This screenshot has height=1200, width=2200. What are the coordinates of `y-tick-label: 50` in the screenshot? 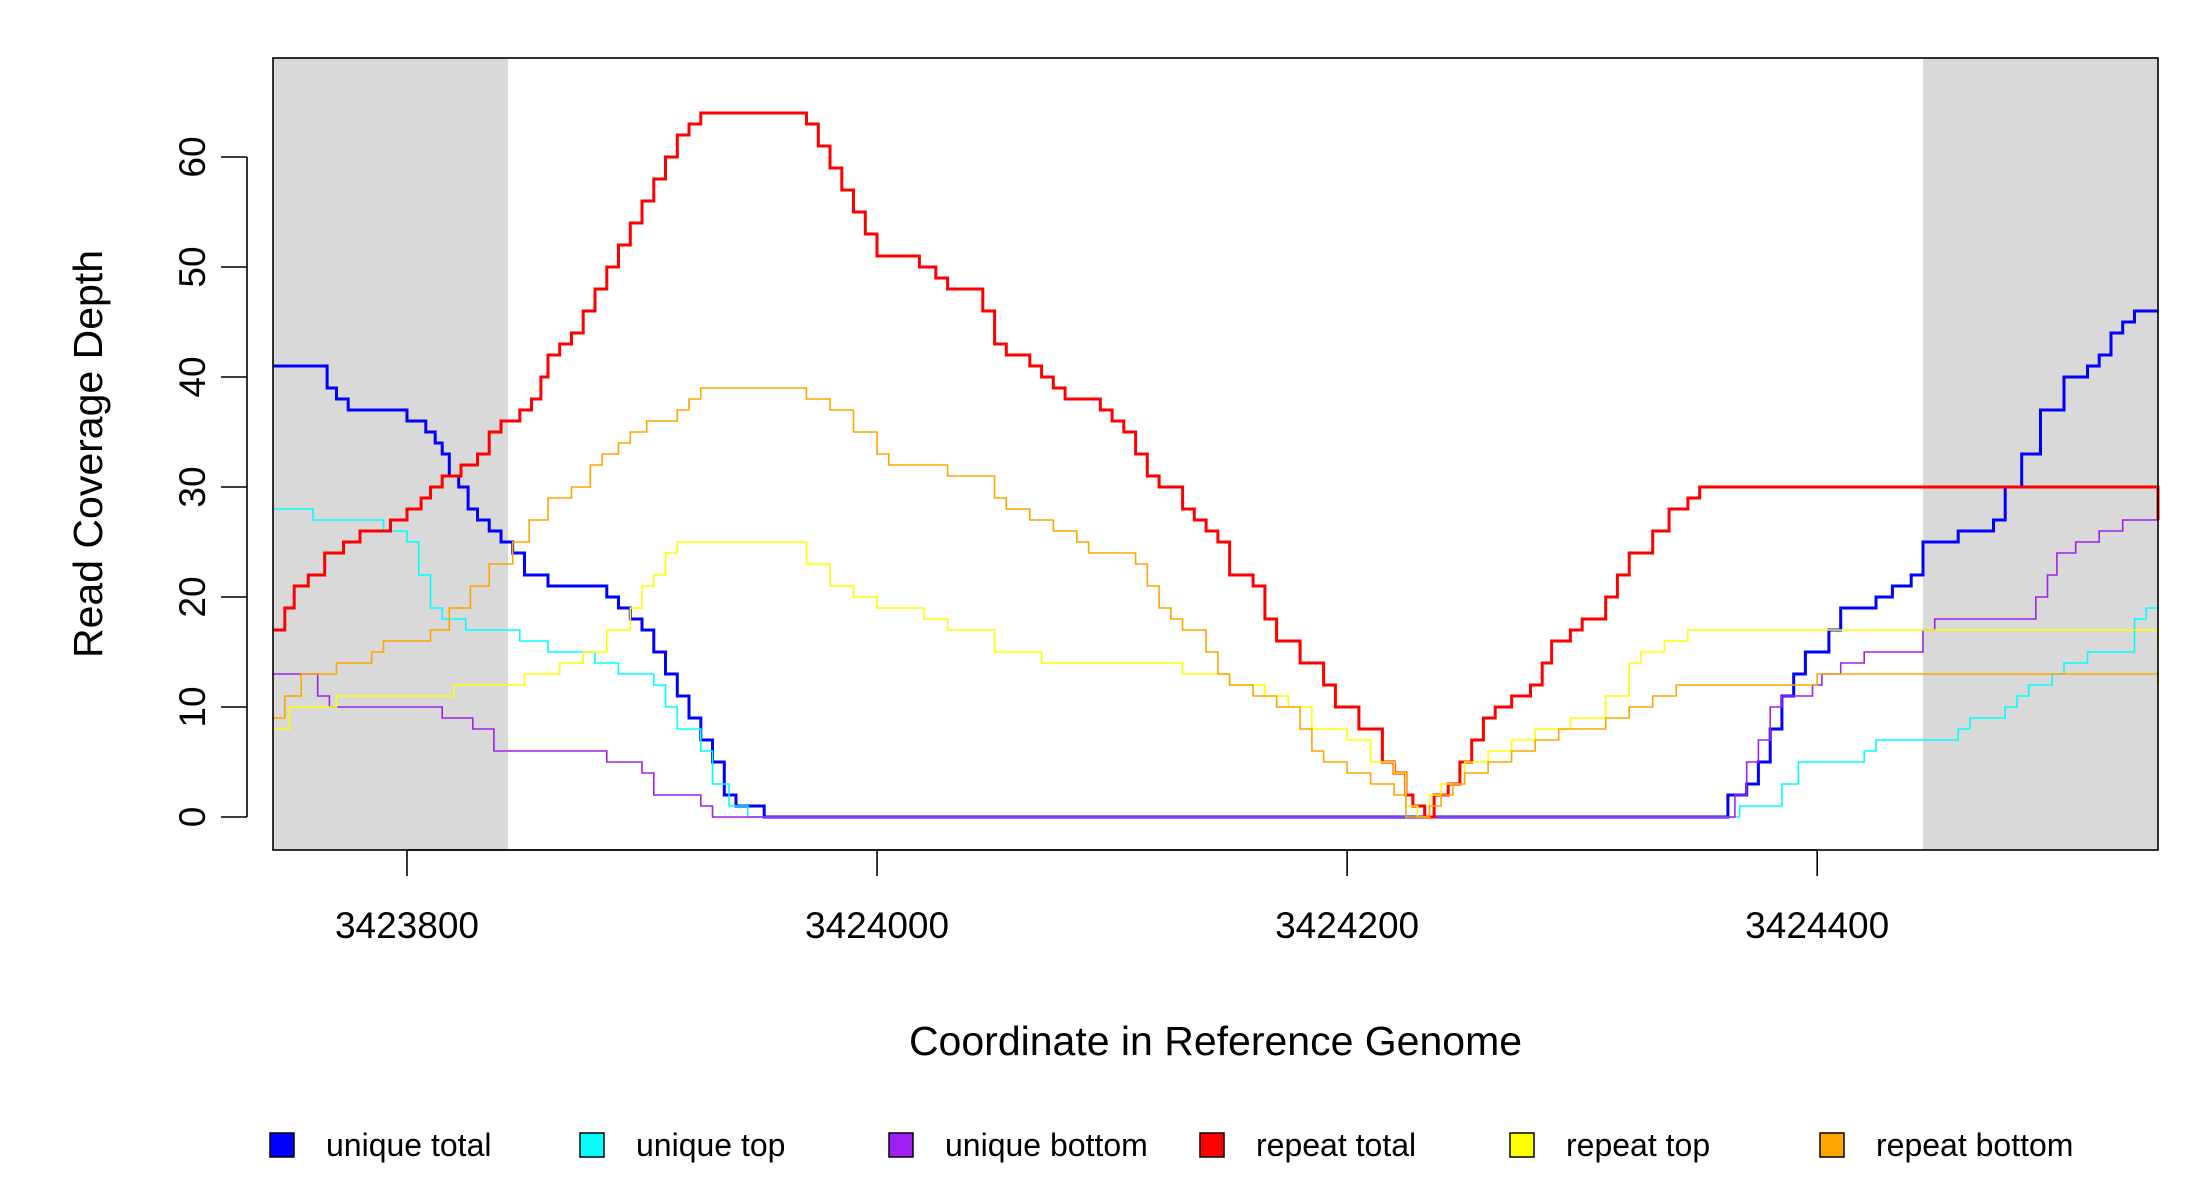 It's located at (192, 266).